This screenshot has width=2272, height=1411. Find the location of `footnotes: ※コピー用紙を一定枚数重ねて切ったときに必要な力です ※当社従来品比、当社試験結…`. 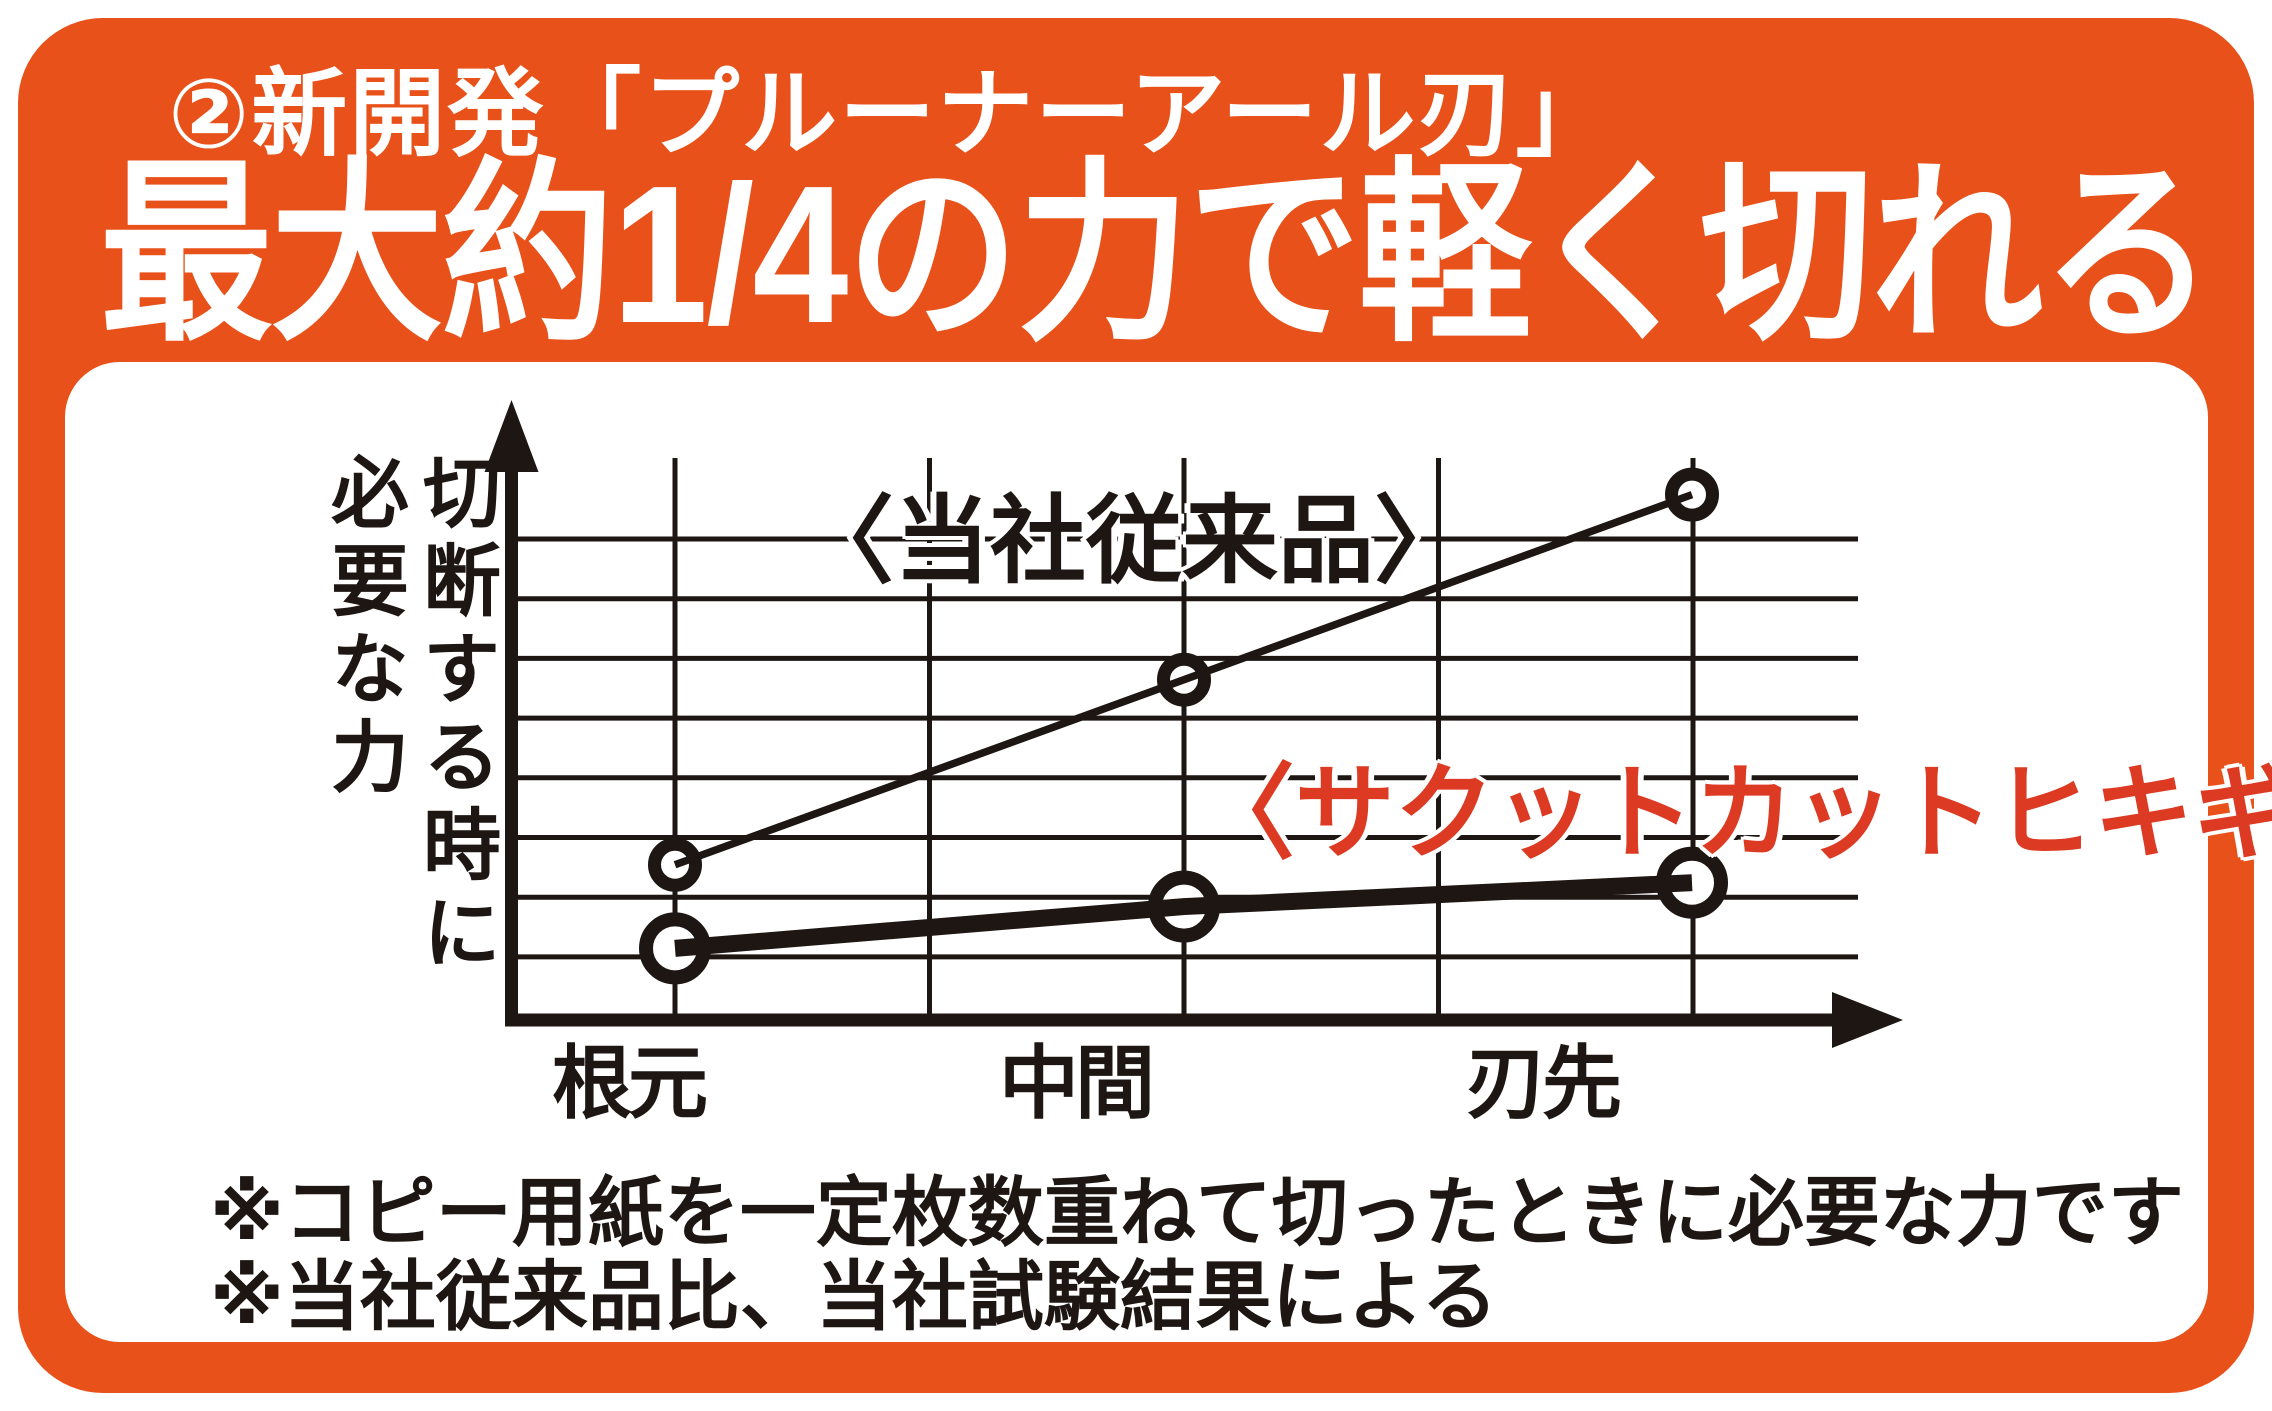

footnotes: ※コピー用紙を一定枚数重ねて切ったときに必要な力です ※当社従来品比、当社試験結… is located at coordinates (1197, 1256).